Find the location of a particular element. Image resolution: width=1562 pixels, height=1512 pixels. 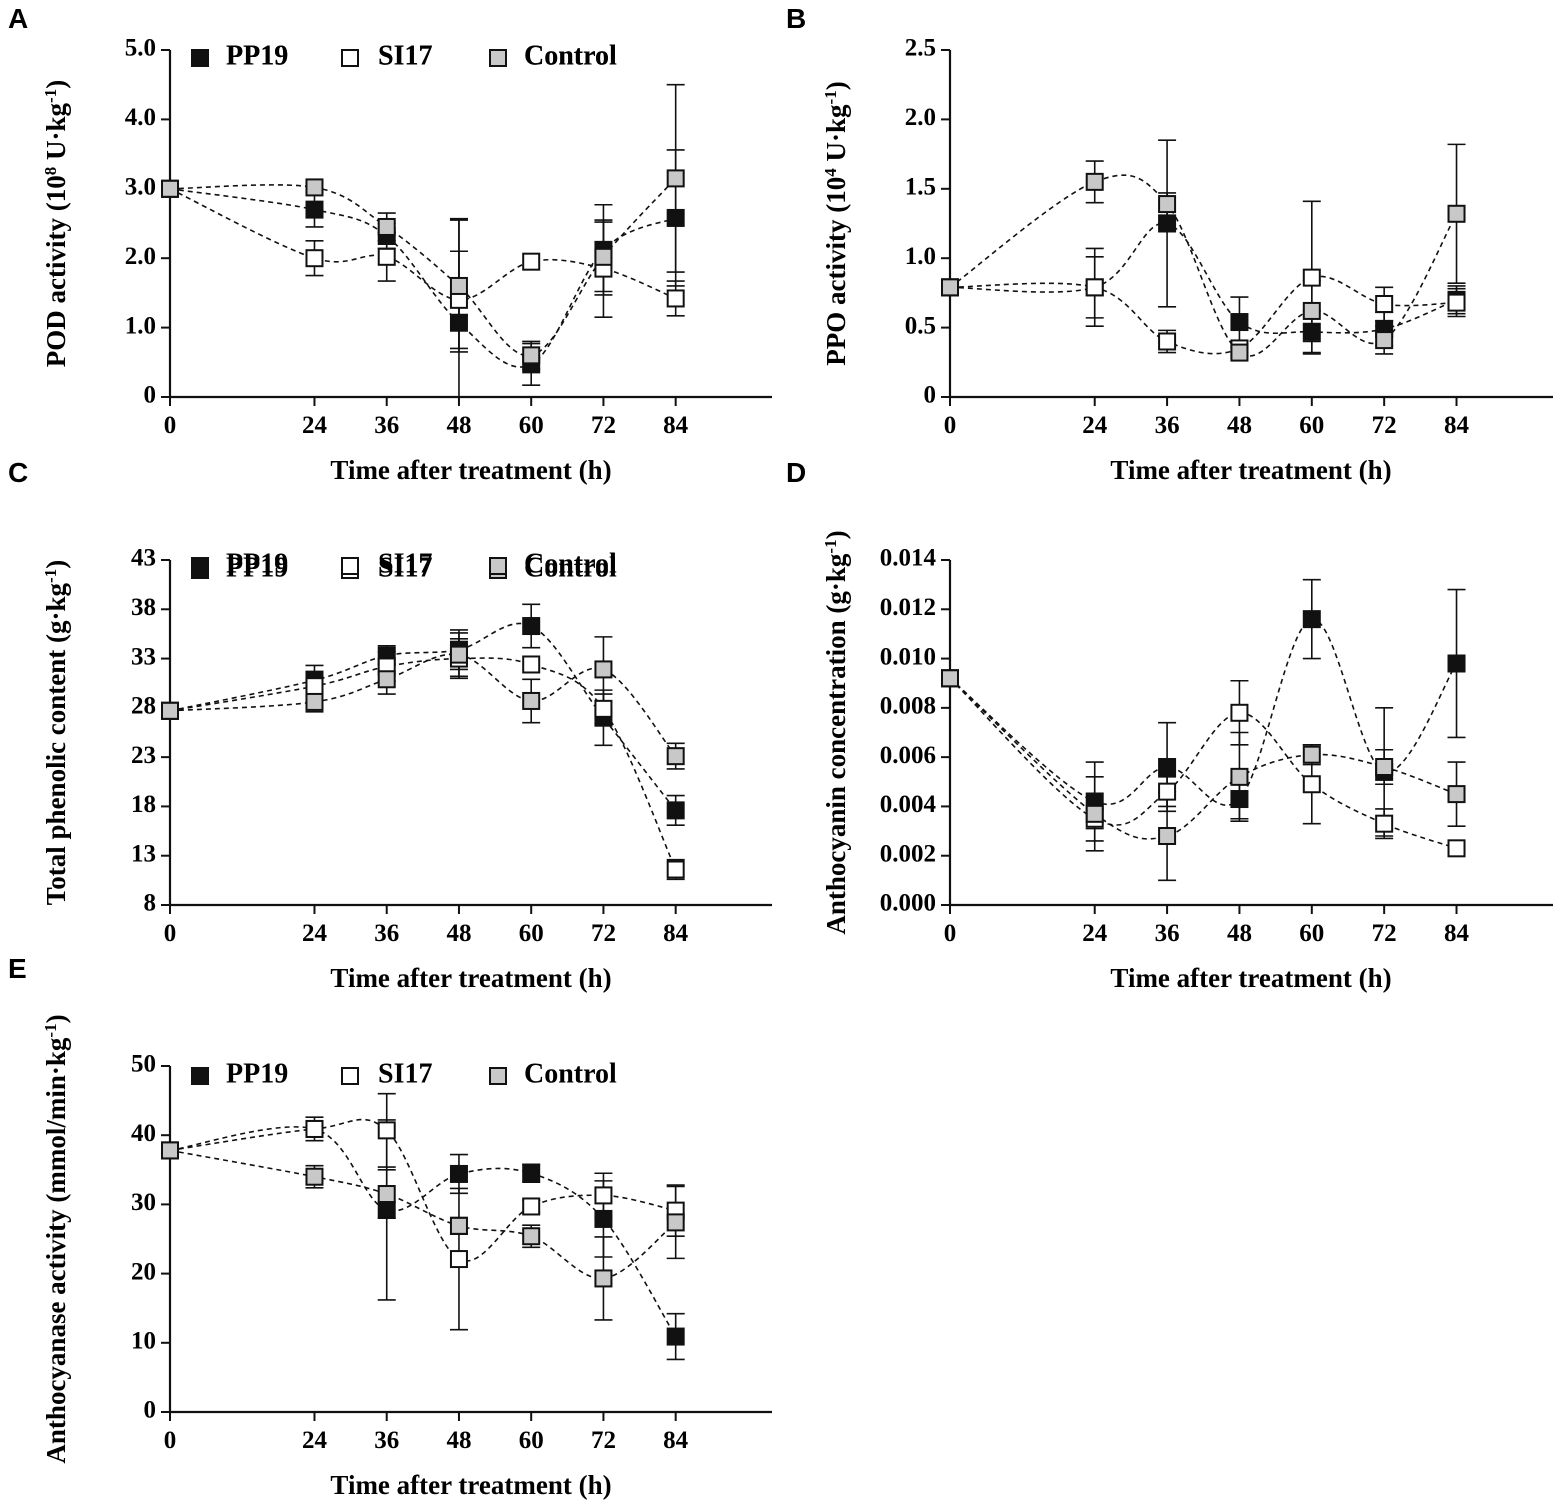

series-line-pp19 is located at coordinates (423, 278).